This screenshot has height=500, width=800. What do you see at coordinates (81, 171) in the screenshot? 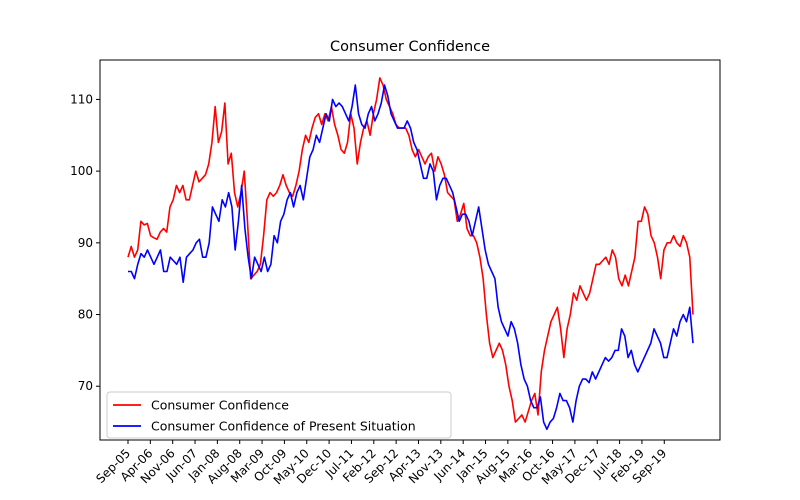
I see `y-tick-label: 100` at bounding box center [81, 171].